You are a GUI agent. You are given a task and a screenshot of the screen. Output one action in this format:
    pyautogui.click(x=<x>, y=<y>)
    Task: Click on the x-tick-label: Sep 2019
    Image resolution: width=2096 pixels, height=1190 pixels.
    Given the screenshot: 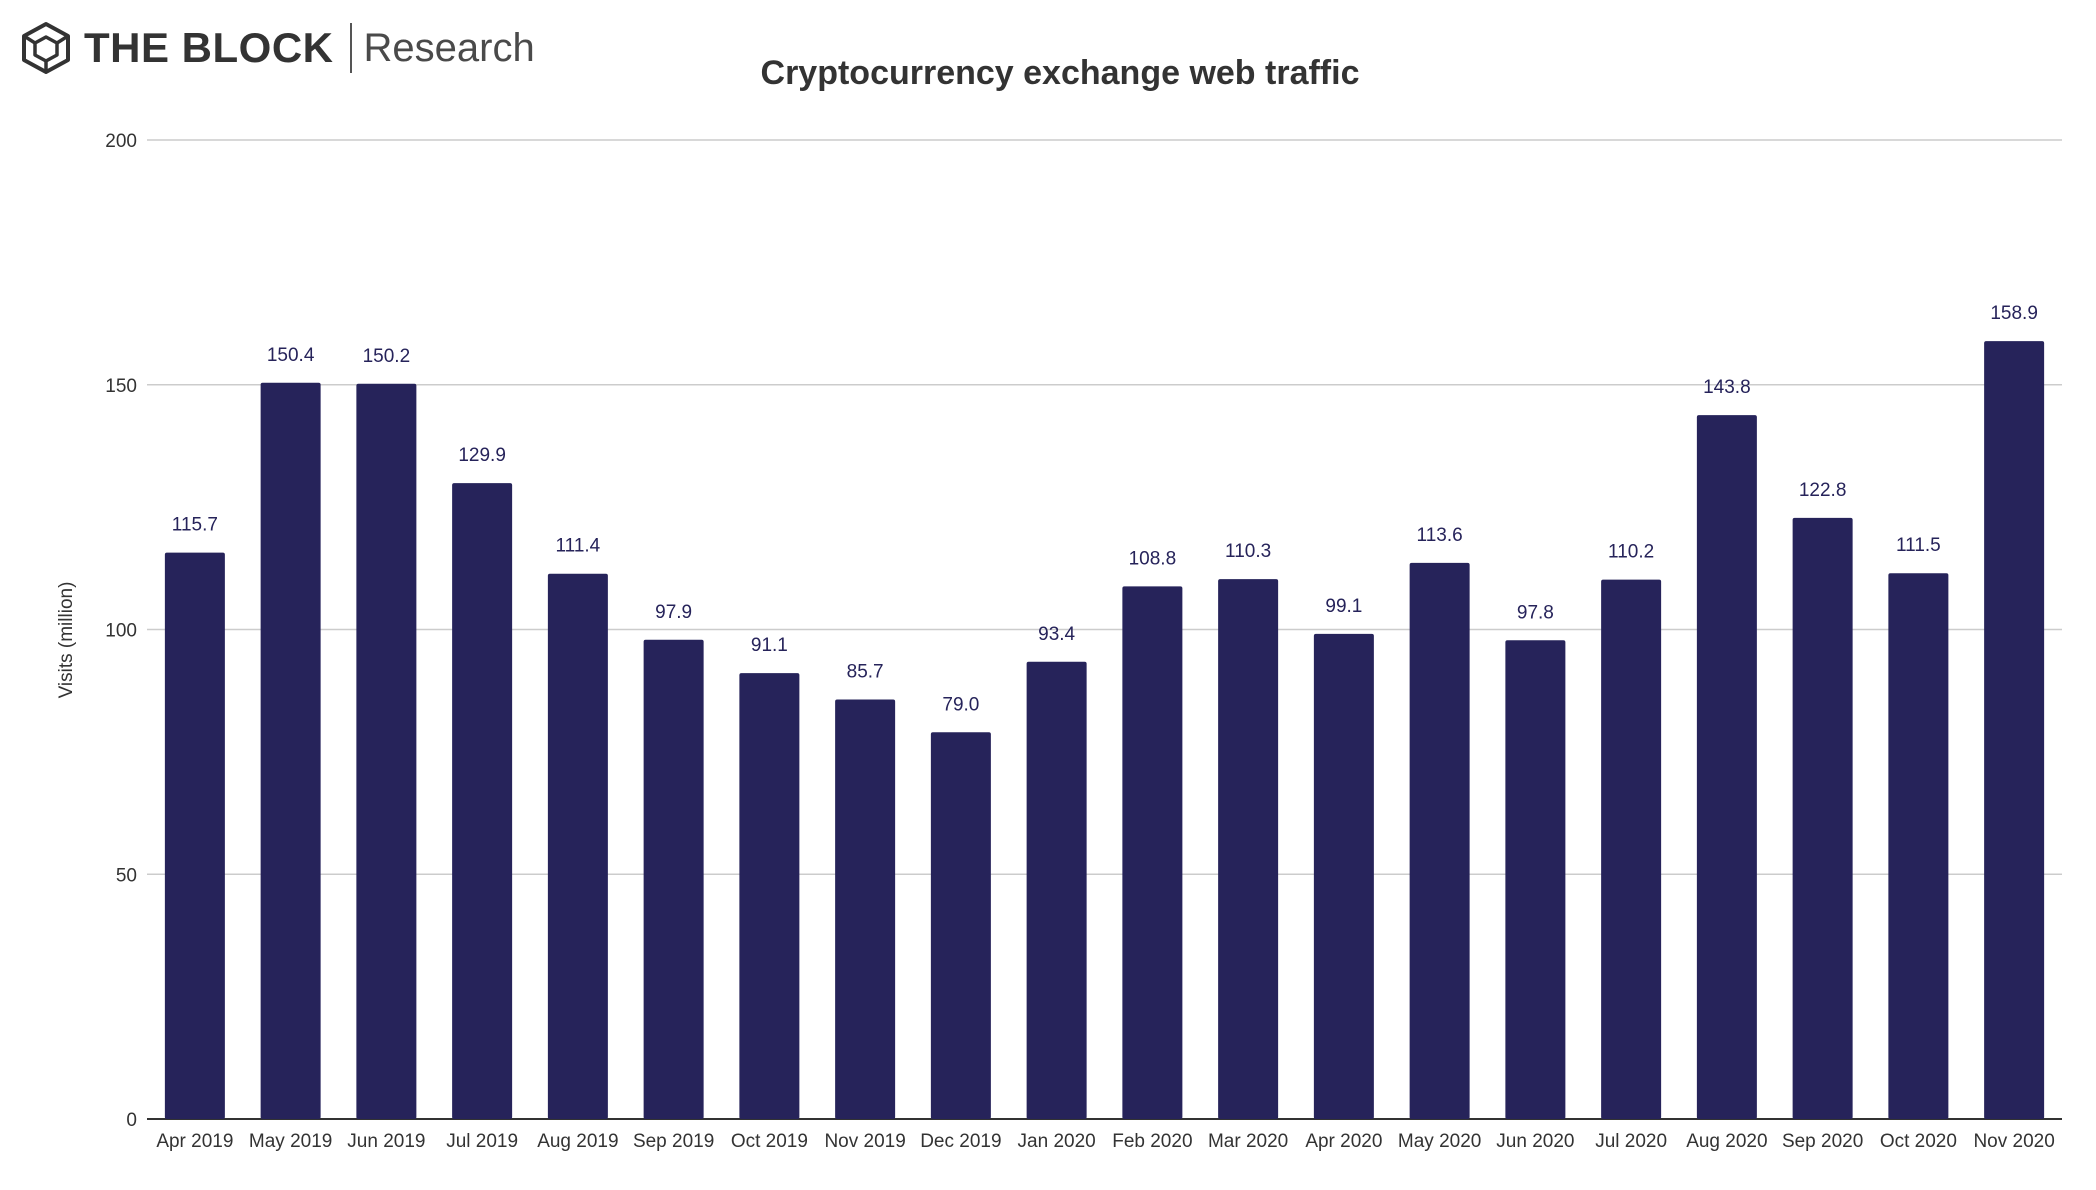 What is the action you would take?
    pyautogui.click(x=673, y=1141)
    